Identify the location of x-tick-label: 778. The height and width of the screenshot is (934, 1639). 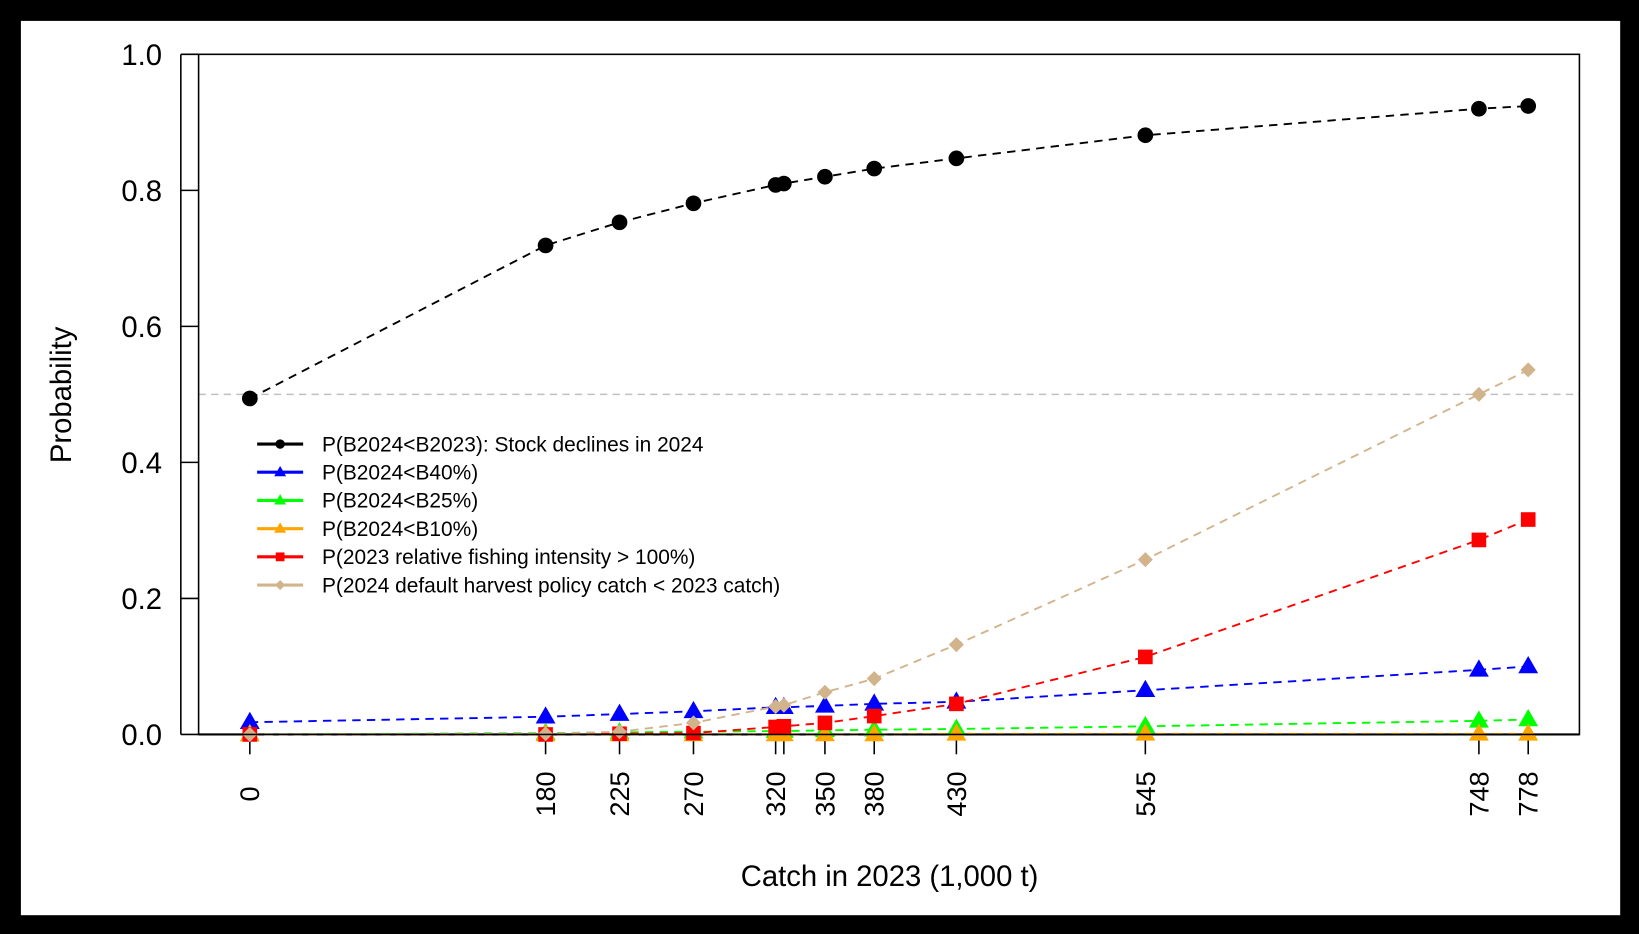
(1528, 793).